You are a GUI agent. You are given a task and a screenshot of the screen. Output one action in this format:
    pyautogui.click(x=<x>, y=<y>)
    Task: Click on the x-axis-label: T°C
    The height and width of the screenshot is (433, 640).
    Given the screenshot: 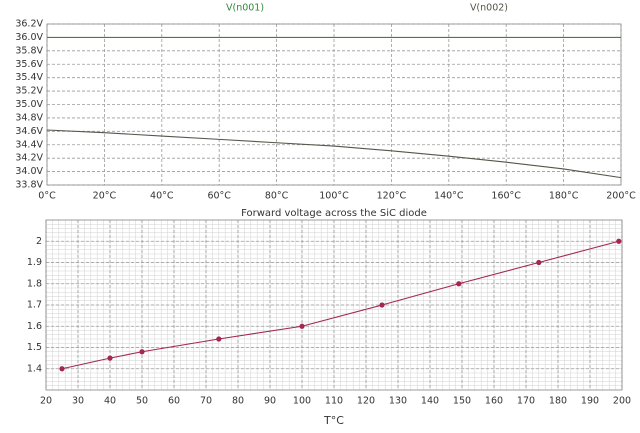 What is the action you would take?
    pyautogui.click(x=333, y=420)
    